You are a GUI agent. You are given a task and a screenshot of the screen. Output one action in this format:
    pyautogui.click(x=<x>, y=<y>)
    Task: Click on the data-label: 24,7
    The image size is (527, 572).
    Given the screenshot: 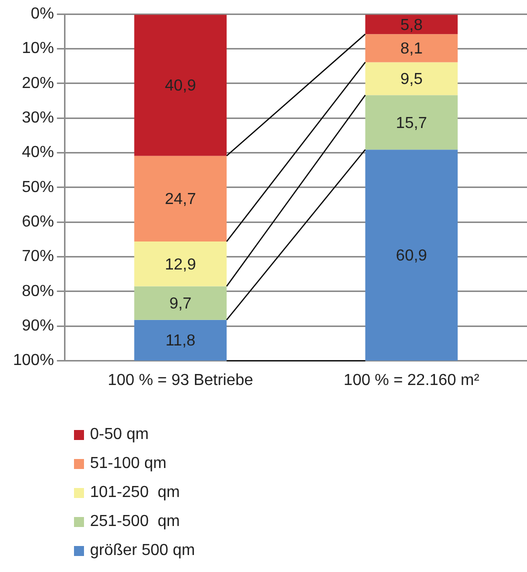 What is the action you would take?
    pyautogui.click(x=180, y=199)
    